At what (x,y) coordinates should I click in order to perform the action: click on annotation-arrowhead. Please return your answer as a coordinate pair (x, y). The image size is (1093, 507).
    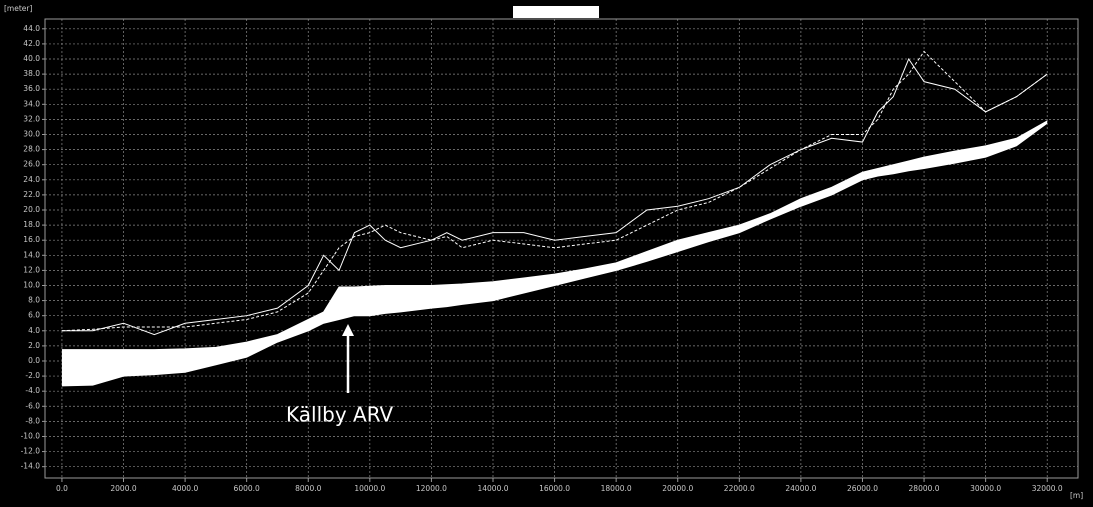
    Looking at the image, I should click on (348, 330).